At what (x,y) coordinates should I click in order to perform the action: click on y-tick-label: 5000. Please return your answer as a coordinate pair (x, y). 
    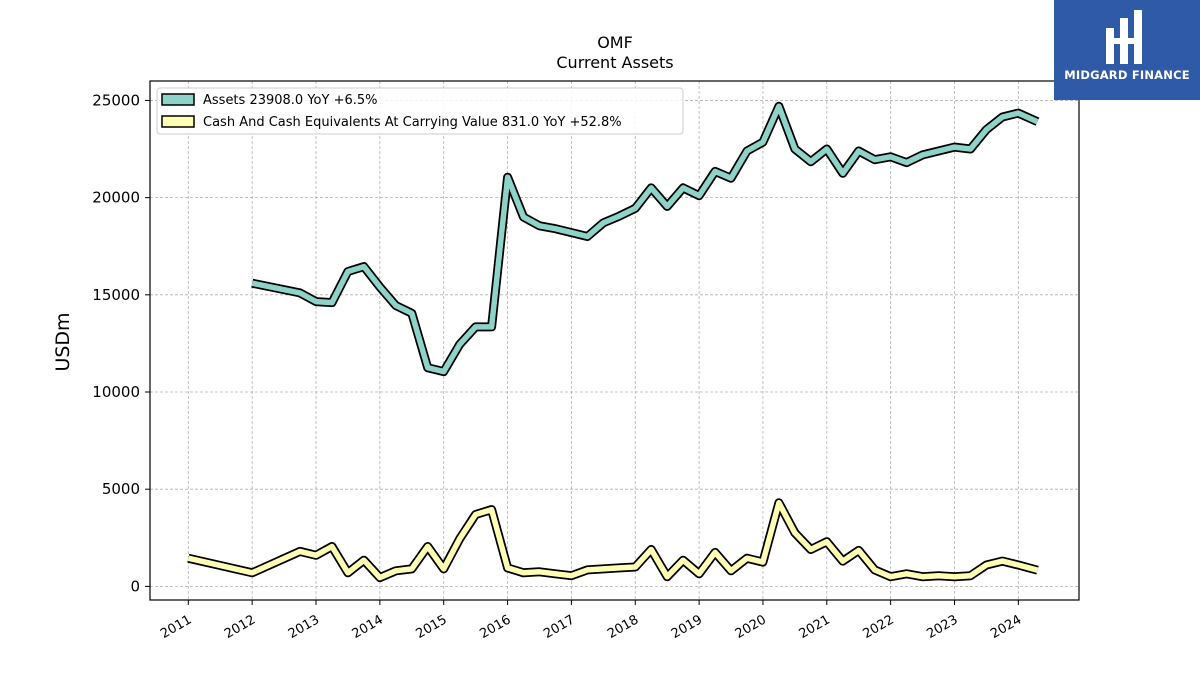
    Looking at the image, I should click on (121, 489).